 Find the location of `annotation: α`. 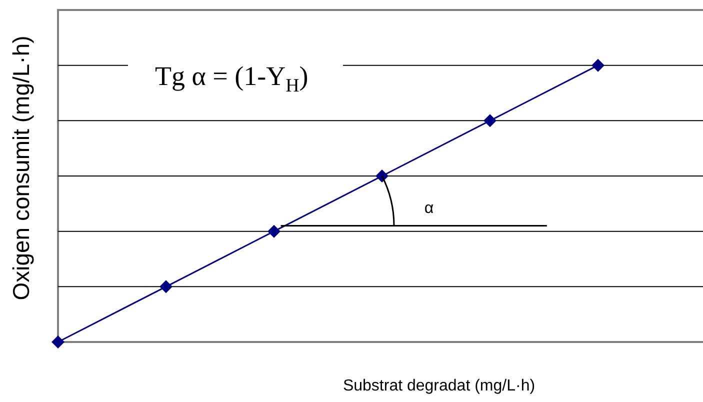

annotation: α is located at coordinates (429, 208).